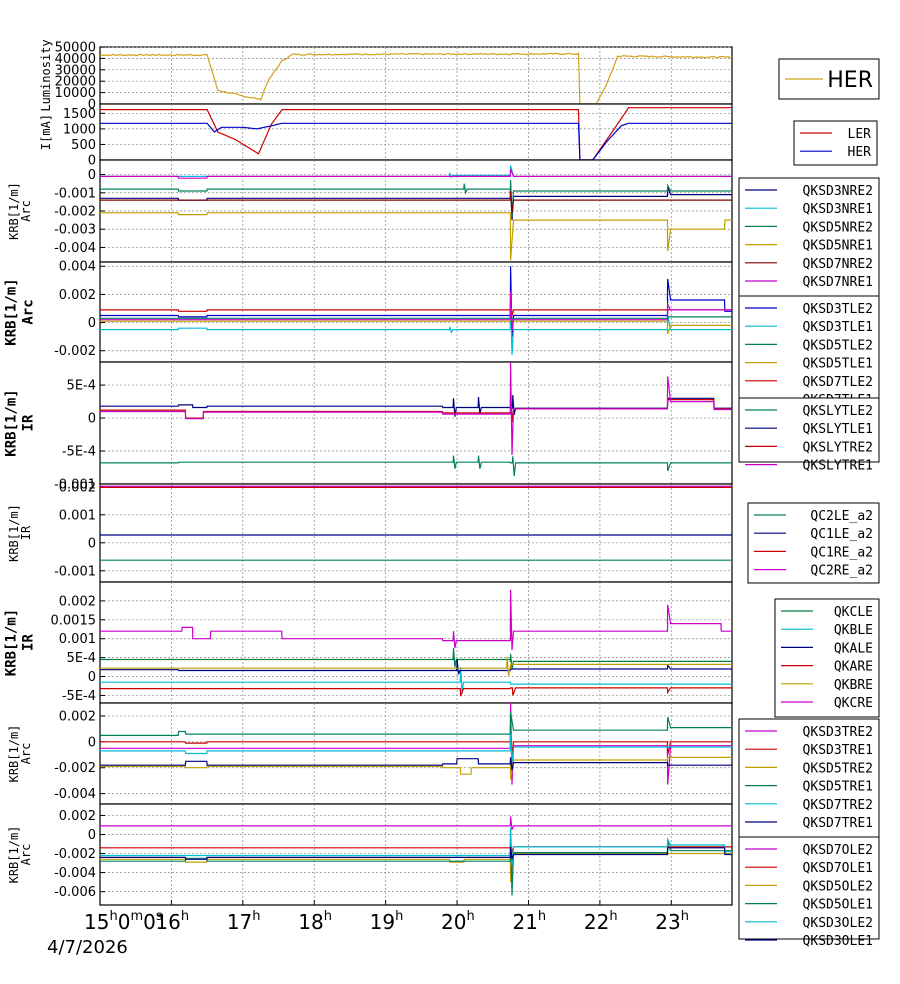  I want to click on panel-ir-qk: -5E-4 0 5E-4 0.001 0.0015 0.002 KRB[1/m] IR, so click(368, 642).